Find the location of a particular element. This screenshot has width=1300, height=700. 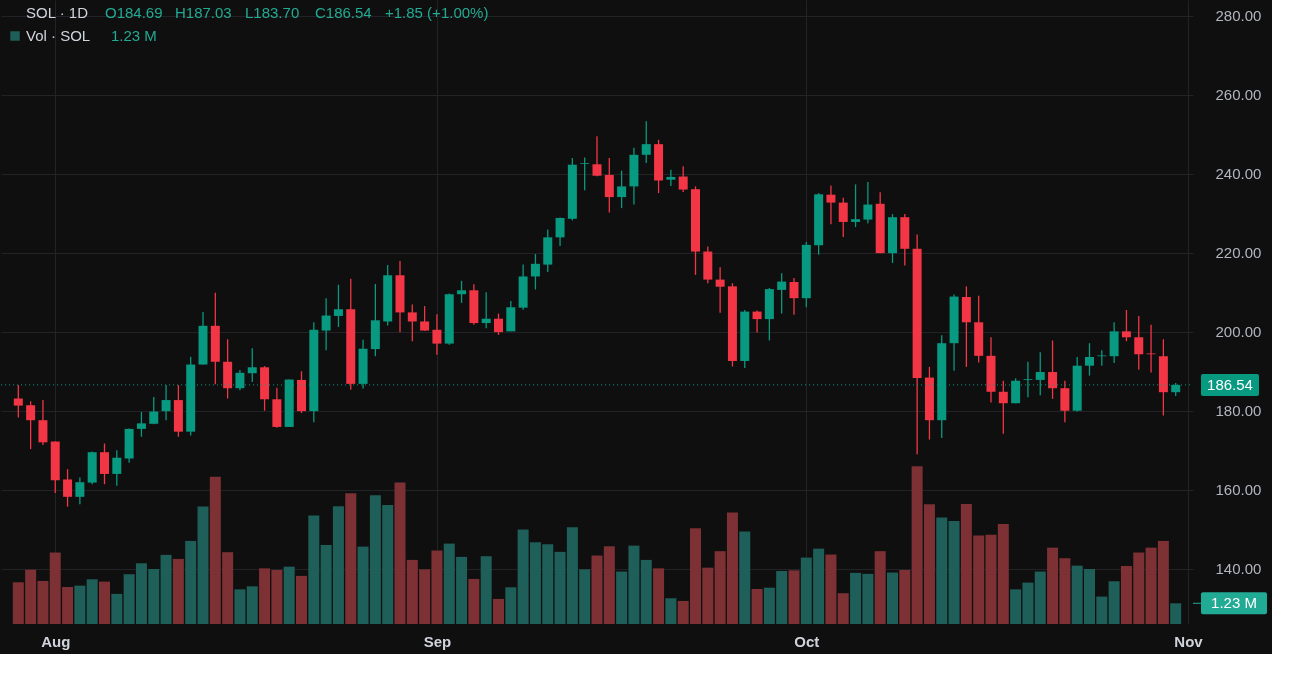

y-tick-label: 220.00 is located at coordinates (1238, 253).